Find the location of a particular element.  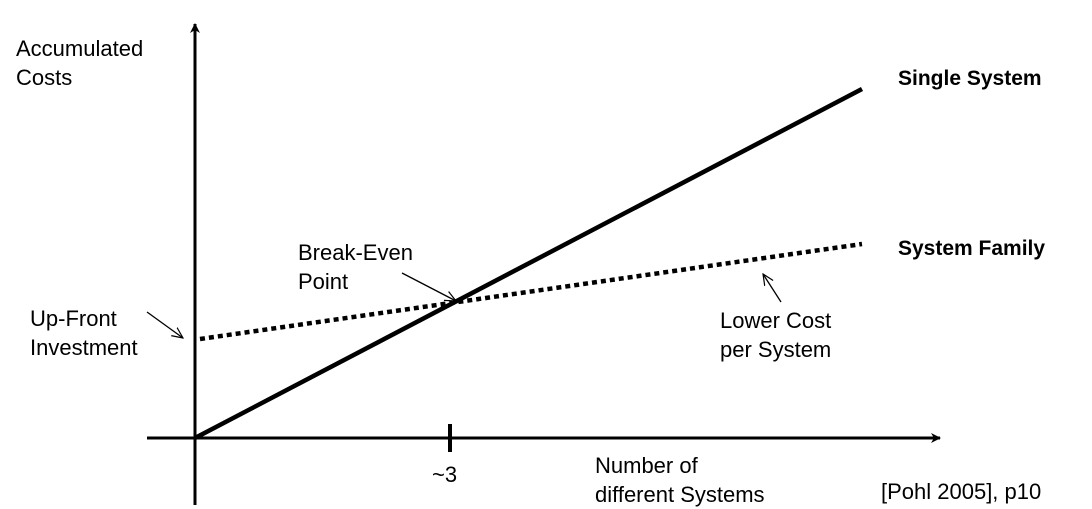

break-even-arrow is located at coordinates (428, 286).